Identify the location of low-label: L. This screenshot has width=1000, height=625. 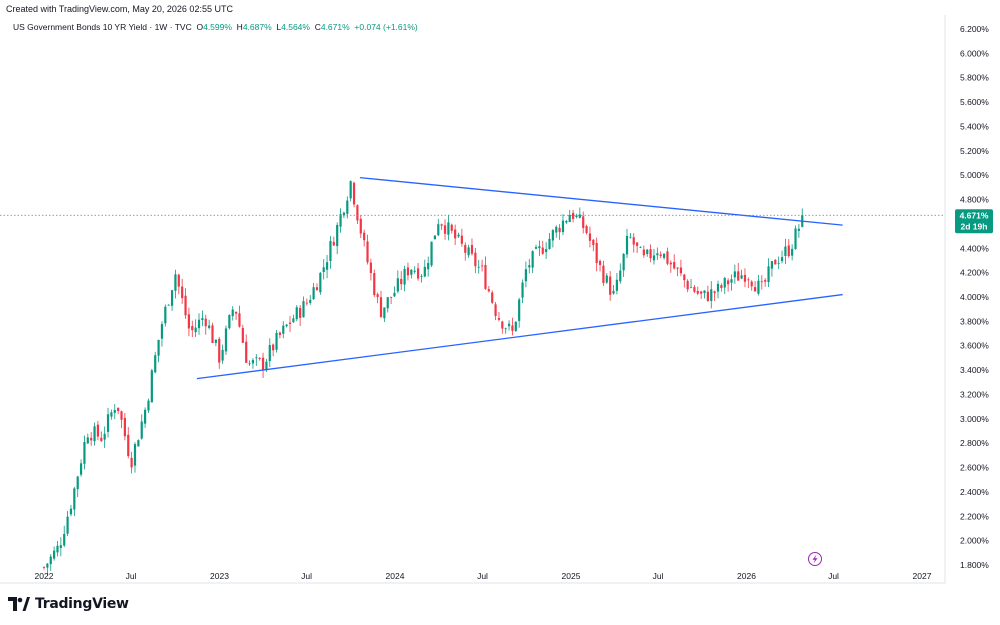
(279, 27).